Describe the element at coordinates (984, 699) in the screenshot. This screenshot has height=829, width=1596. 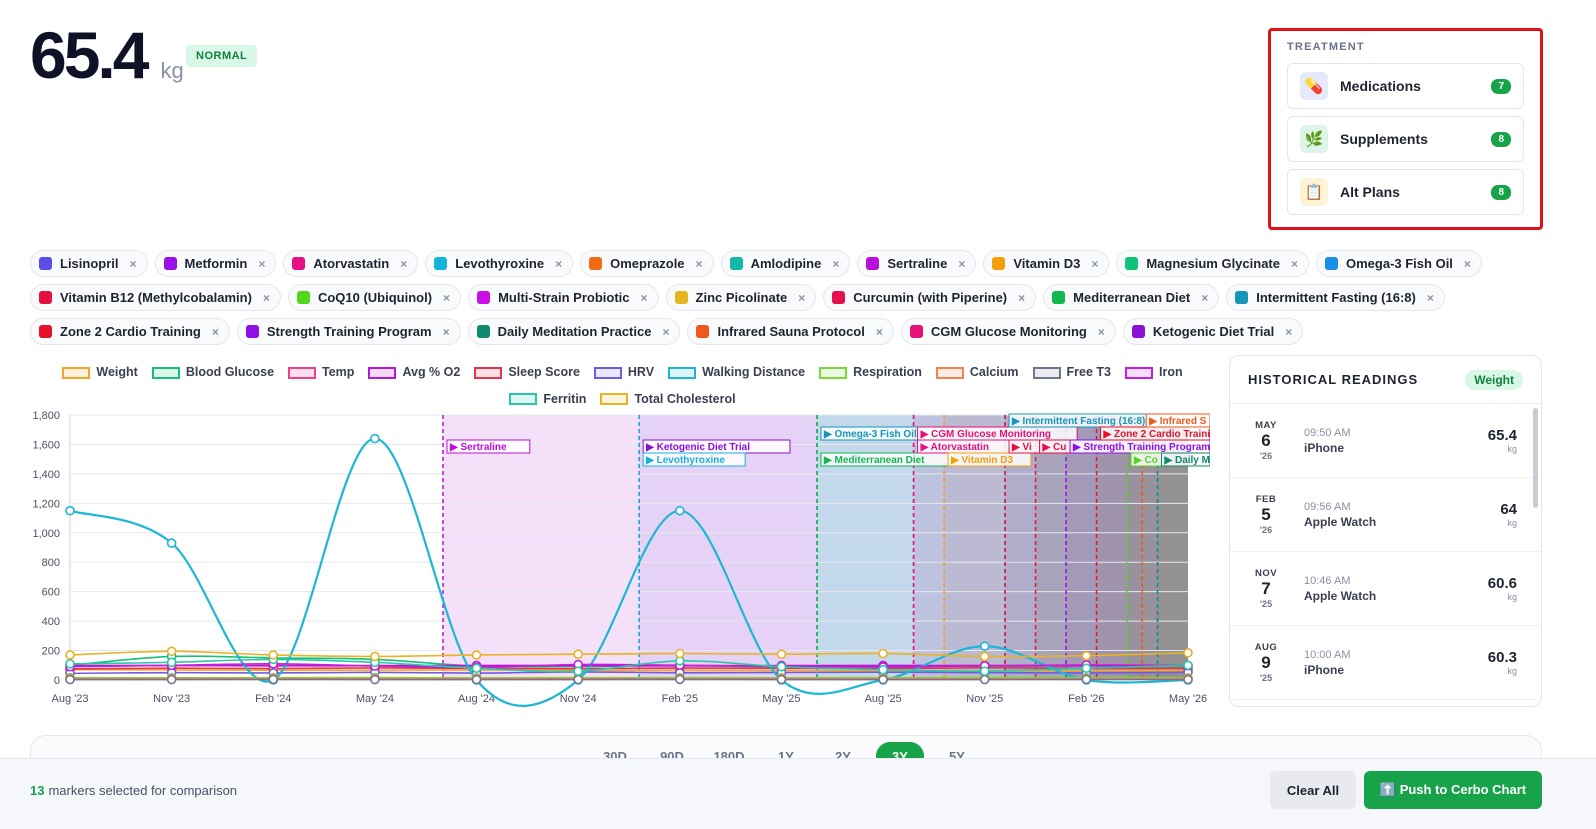
I see `x-tick-label: Nov '25` at that location.